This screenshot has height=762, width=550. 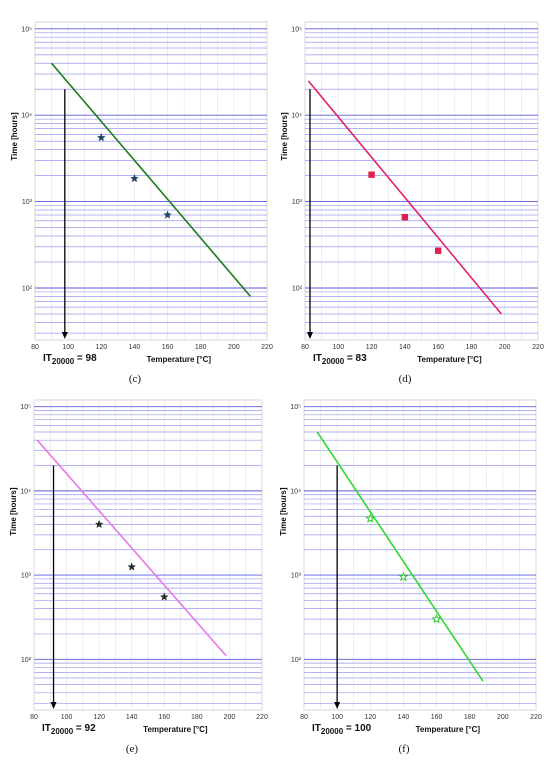 What do you see at coordinates (357, 728) in the screenshot?
I see `it-label-rest: = 100` at bounding box center [357, 728].